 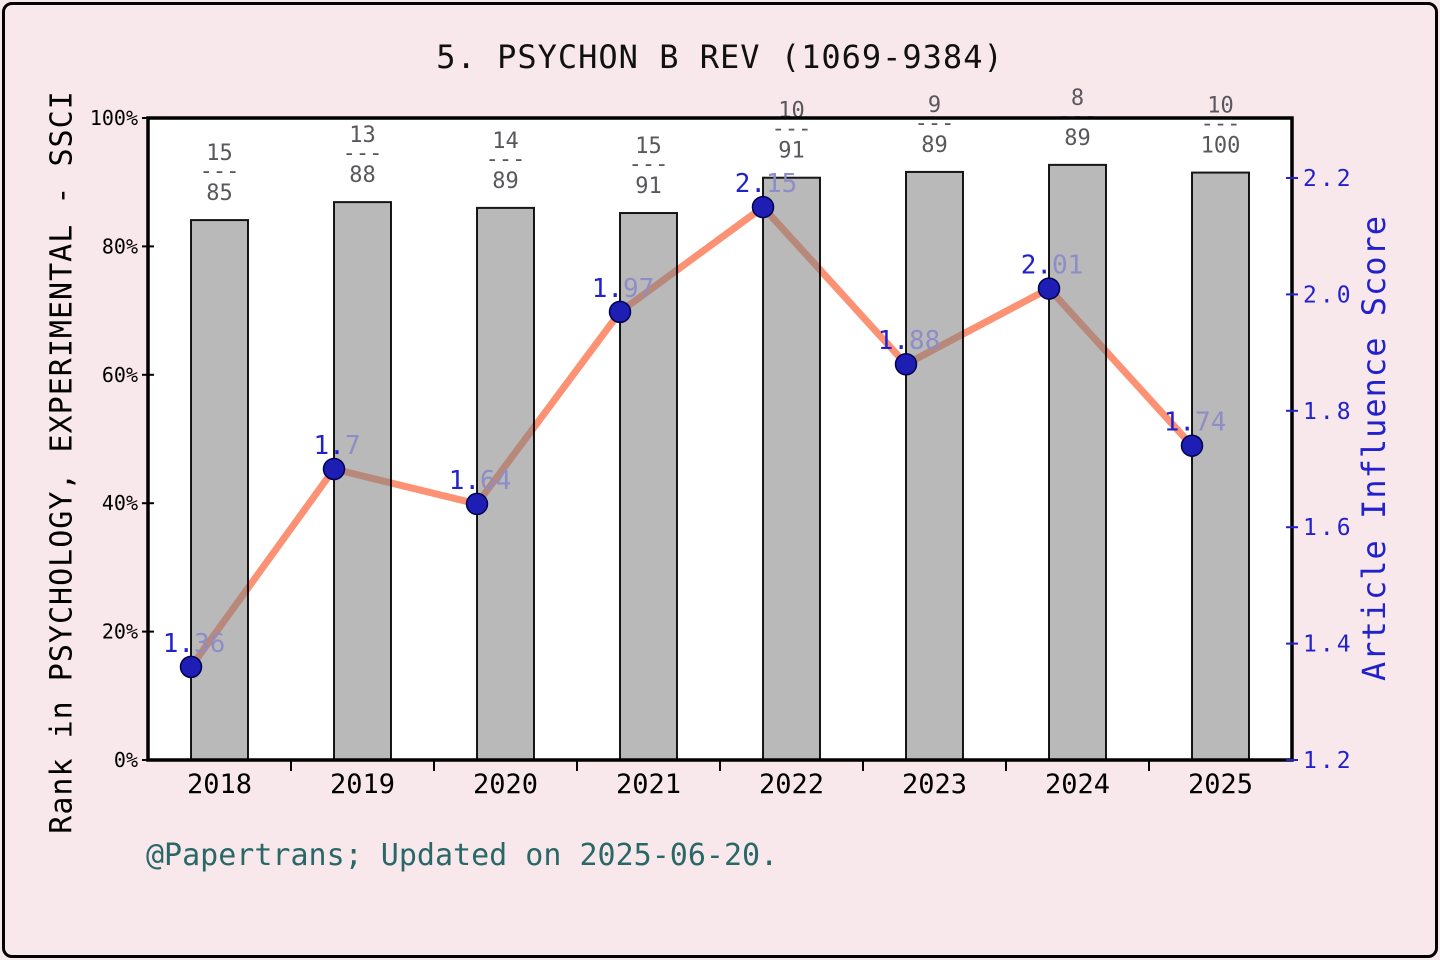 I want to click on y-tick-label-right-1.6: 1.6, so click(x=1328, y=528).